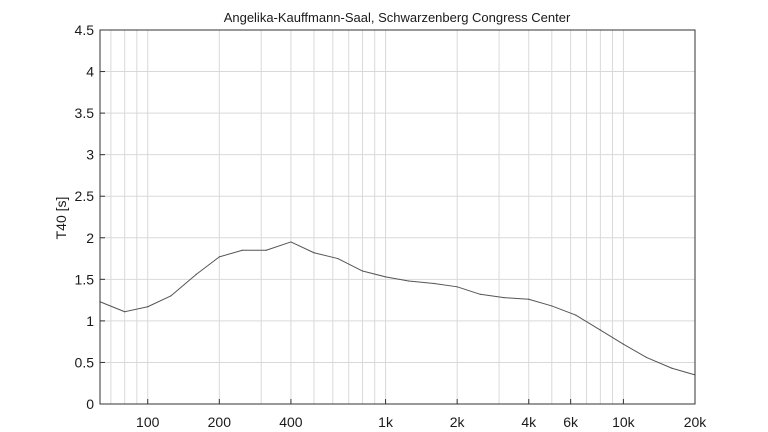 This screenshot has width=768, height=432. What do you see at coordinates (90, 238) in the screenshot?
I see `y-tick-label: 2` at bounding box center [90, 238].